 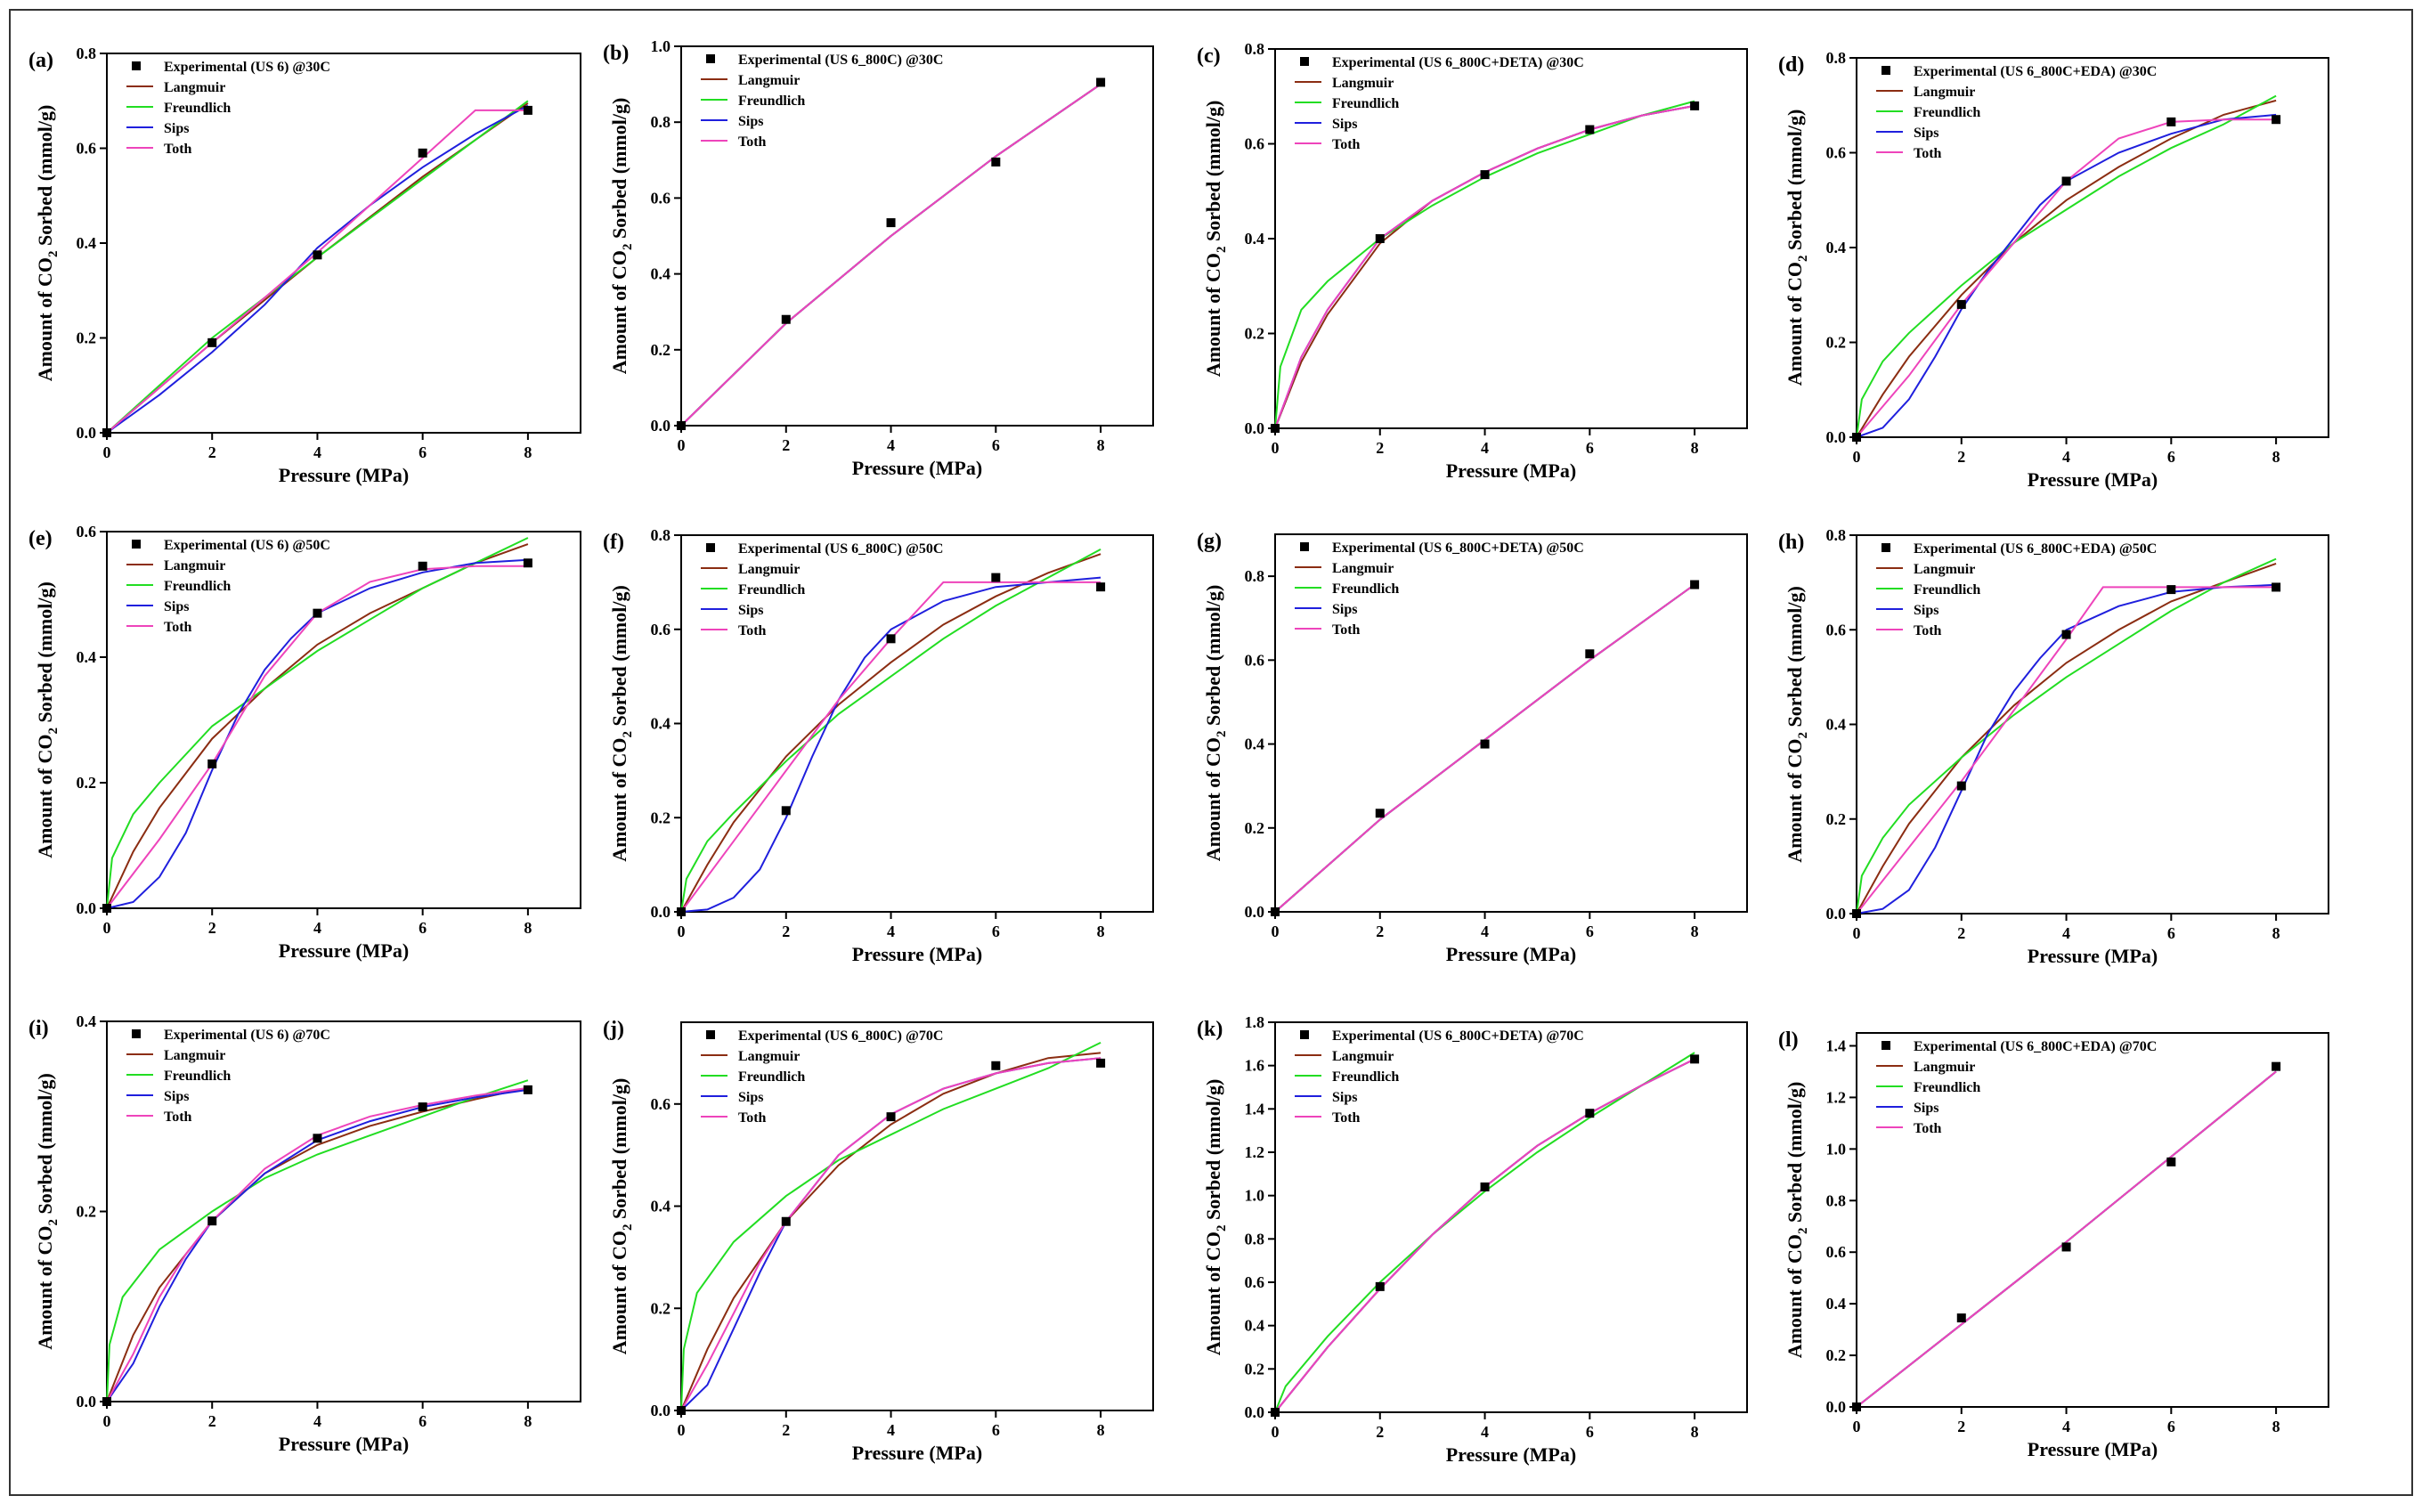 What do you see at coordinates (247, 1035) in the screenshot?
I see `legend-label: Experimental (US 6) @70C` at bounding box center [247, 1035].